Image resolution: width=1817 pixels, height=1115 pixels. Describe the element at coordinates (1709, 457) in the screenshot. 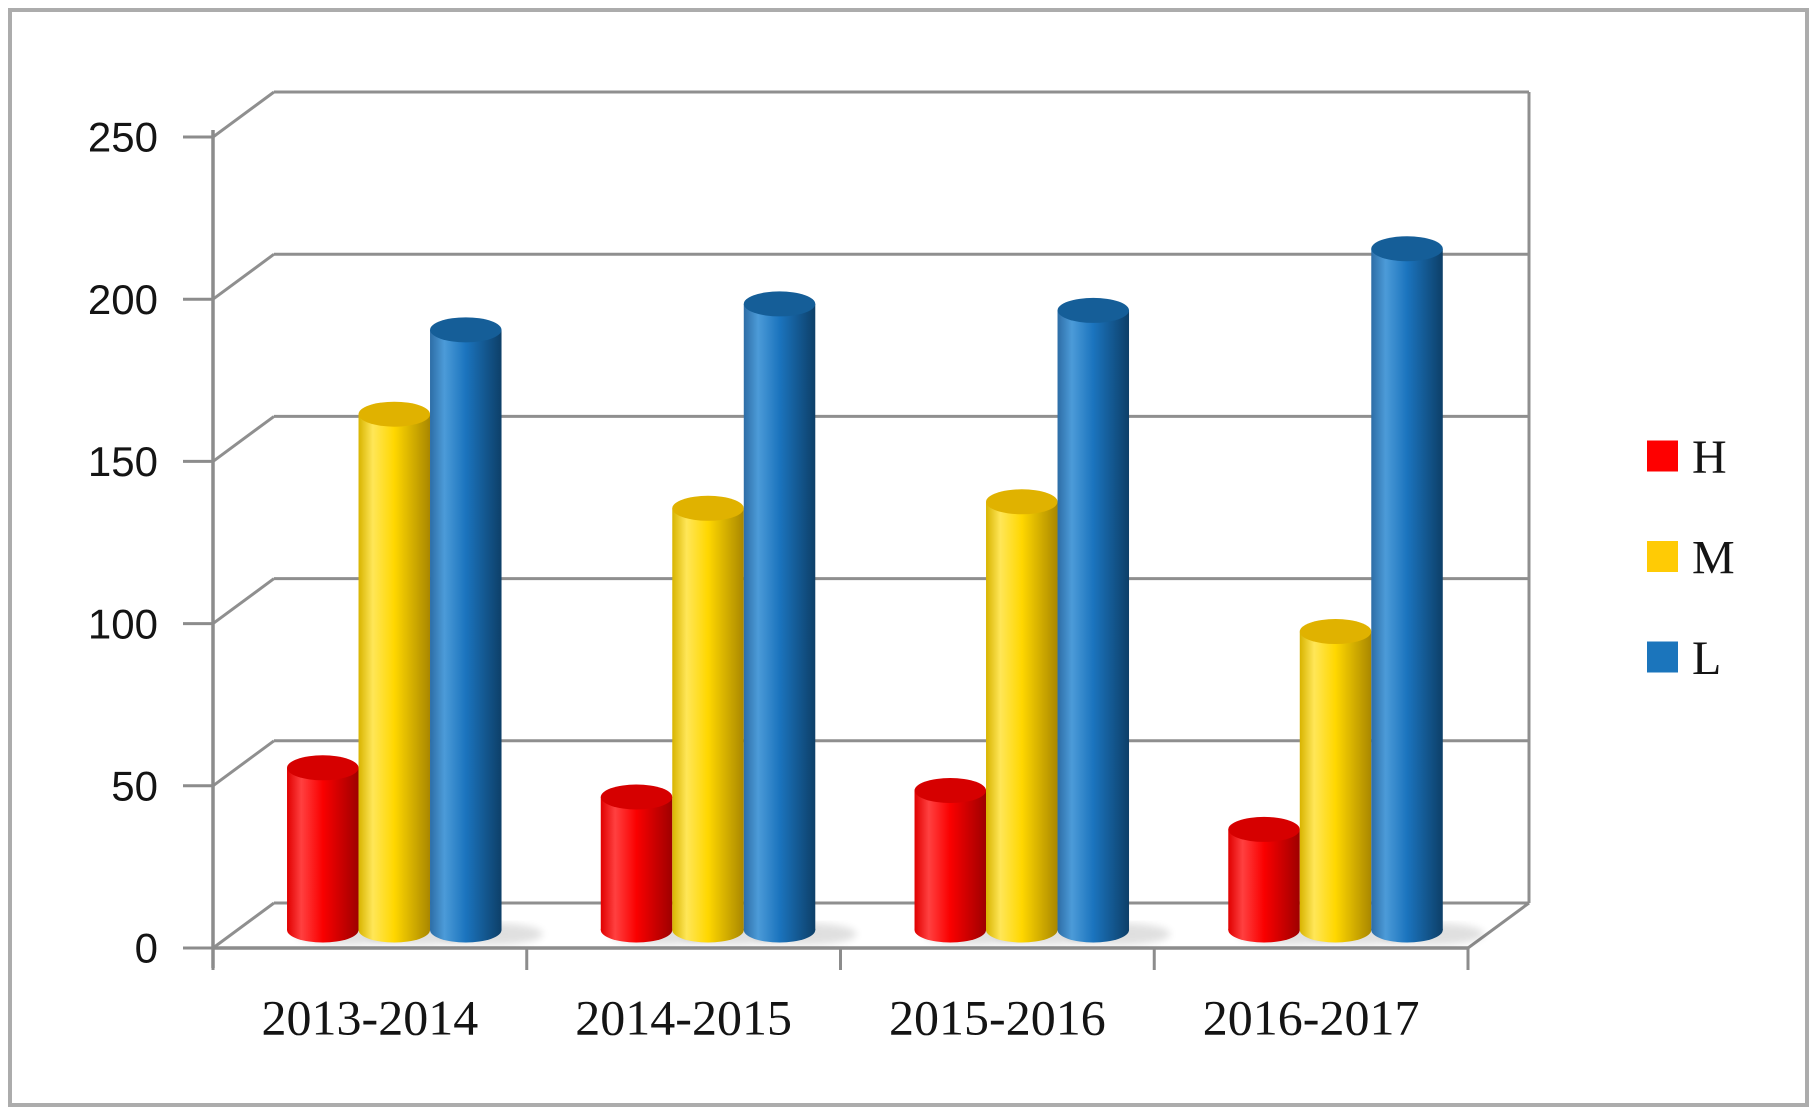

I see `legend-label-H: H` at that location.